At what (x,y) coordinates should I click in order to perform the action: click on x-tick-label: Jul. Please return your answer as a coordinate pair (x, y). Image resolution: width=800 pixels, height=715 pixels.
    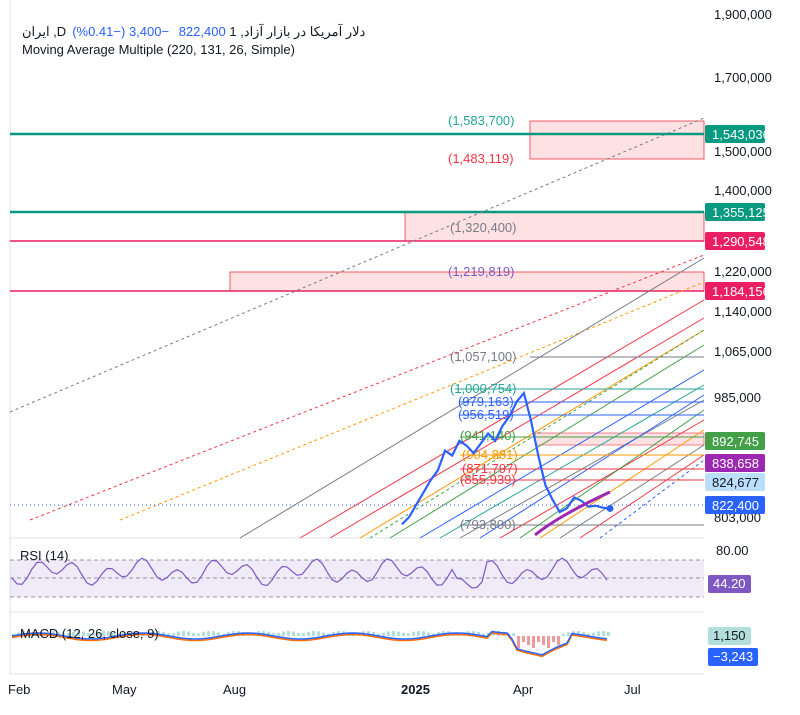
    Looking at the image, I should click on (632, 689).